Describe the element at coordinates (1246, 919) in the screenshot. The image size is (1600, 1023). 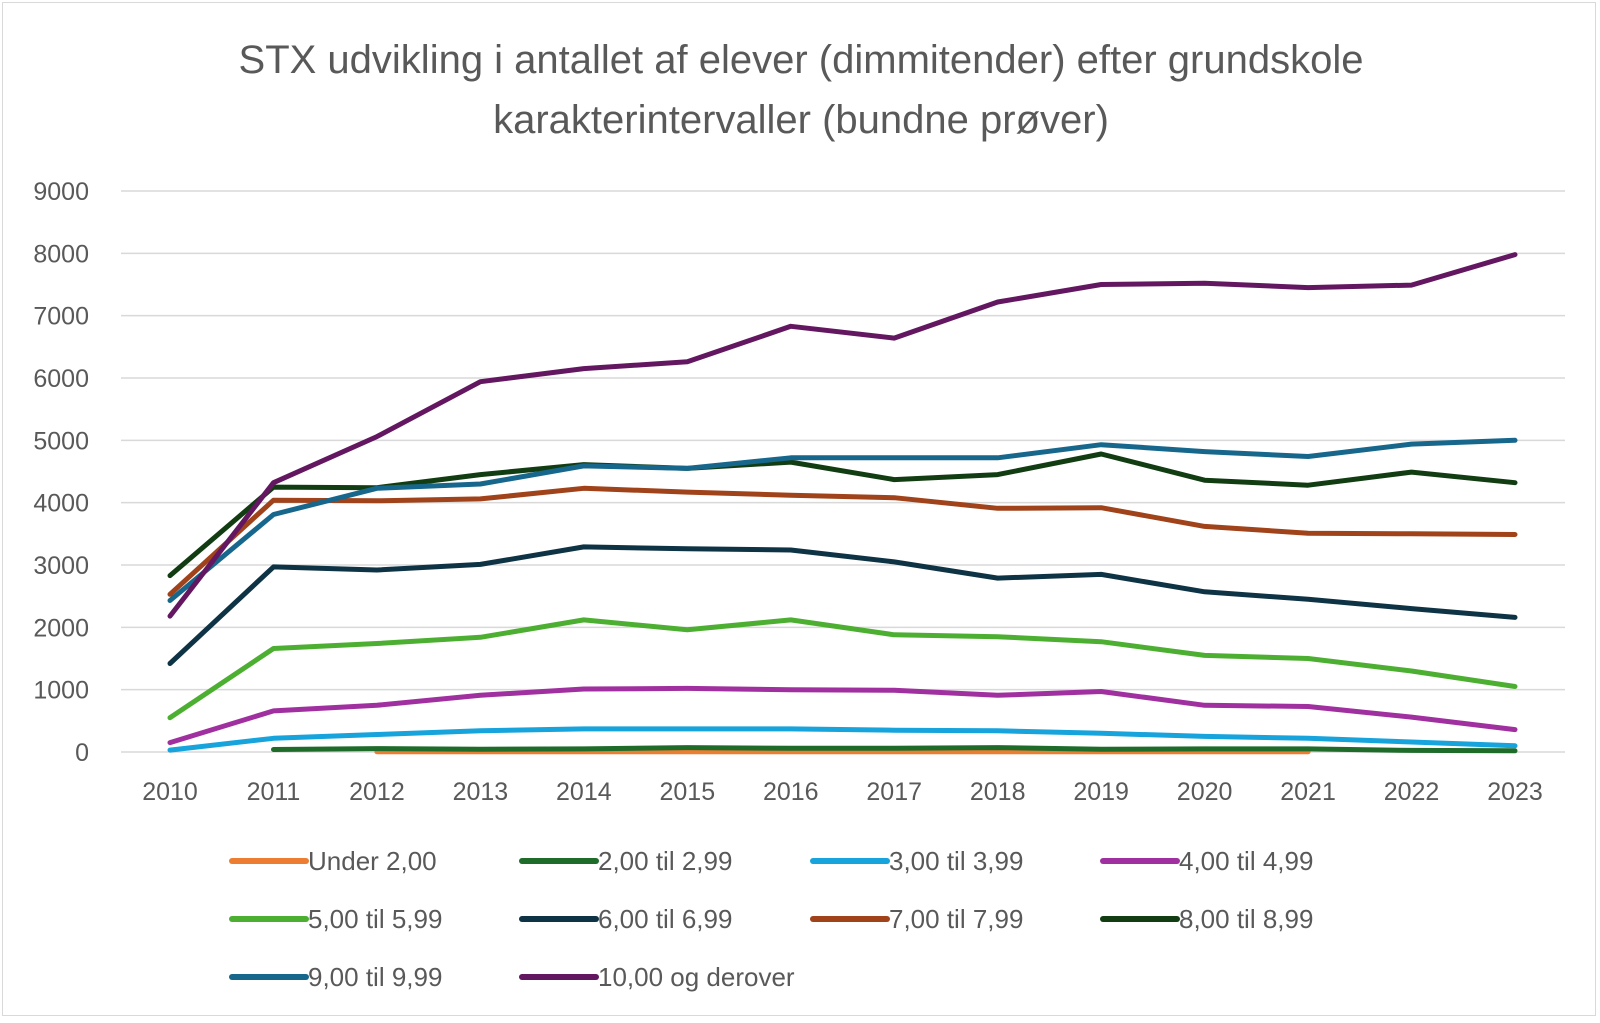
I see `legend-label: 8,00 til 8,99` at that location.